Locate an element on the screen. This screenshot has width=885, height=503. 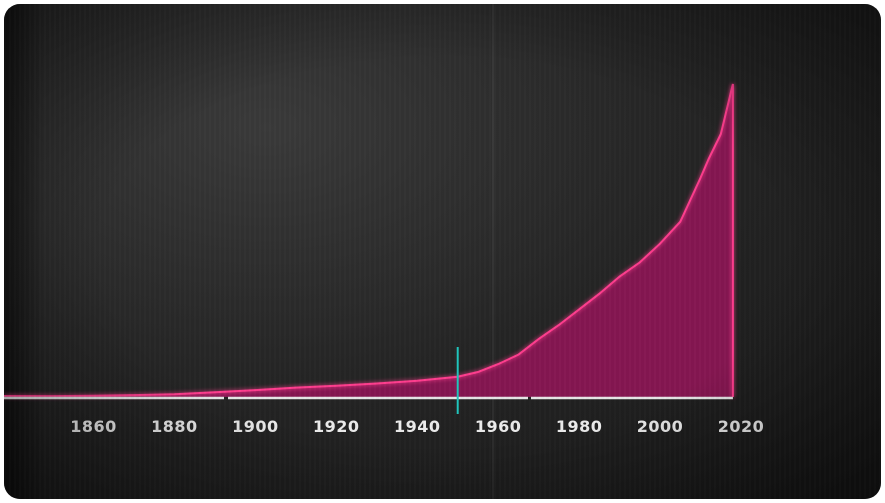
x-tick-label: 1880 is located at coordinates (174, 426).